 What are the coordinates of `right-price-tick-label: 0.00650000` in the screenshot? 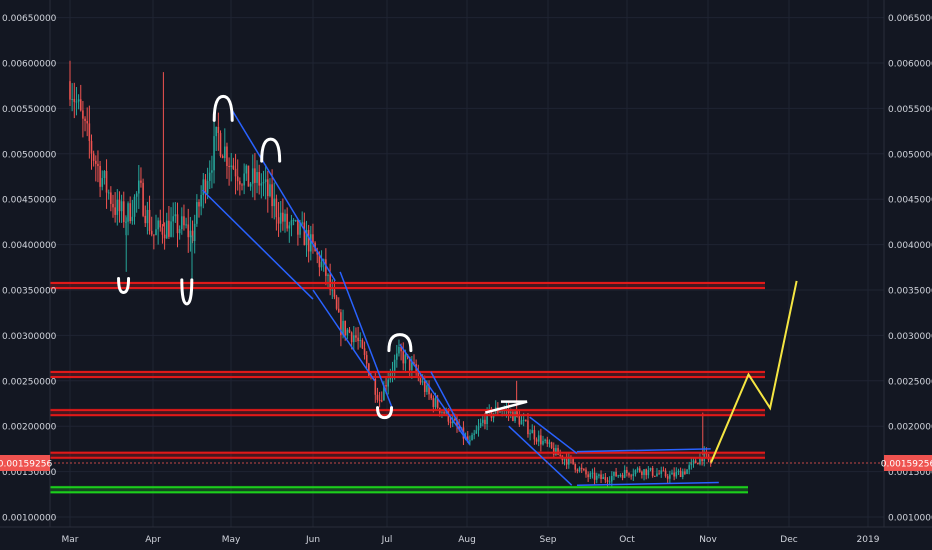 It's located at (910, 19).